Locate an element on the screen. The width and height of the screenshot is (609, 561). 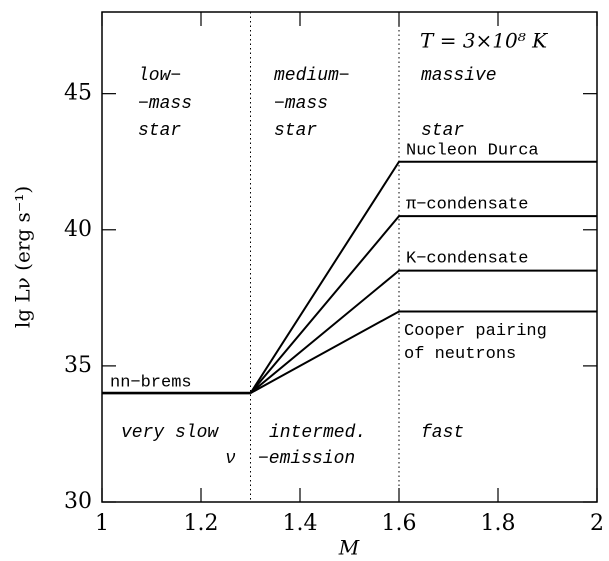
series-label: Nucleon Durca is located at coordinates (472, 150).